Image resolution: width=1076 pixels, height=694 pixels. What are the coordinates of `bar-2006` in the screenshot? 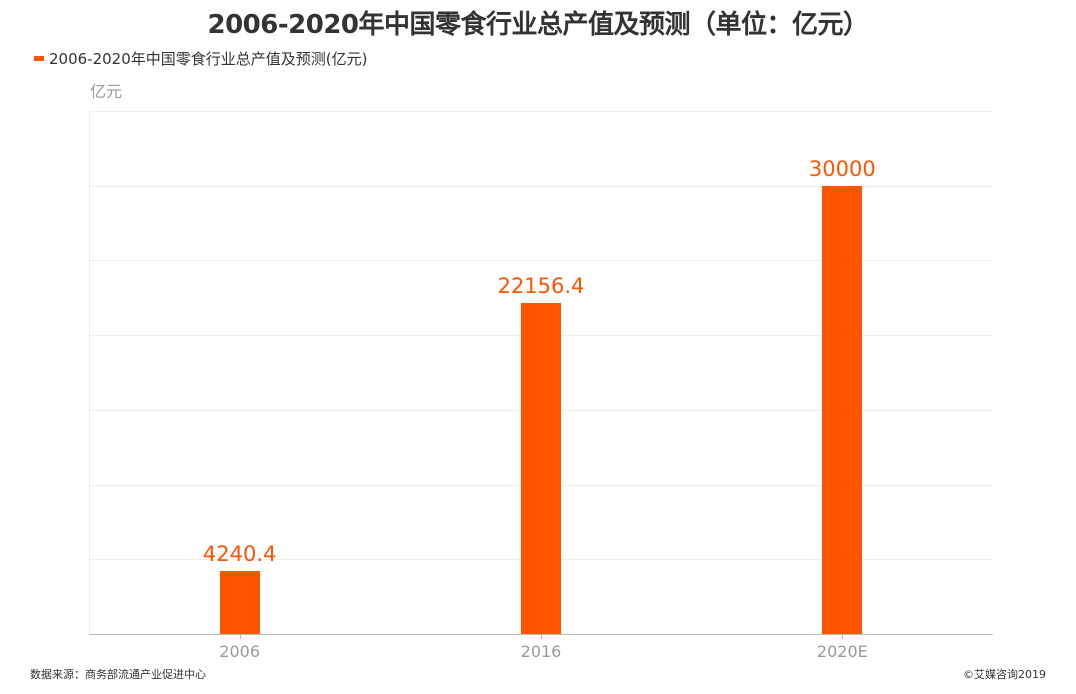 It's located at (239, 602).